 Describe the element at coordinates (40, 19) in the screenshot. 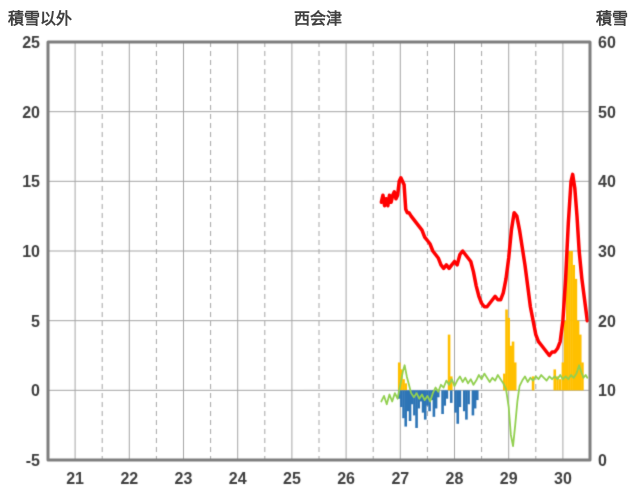

I see `left-axis-title: 積雪以外` at that location.